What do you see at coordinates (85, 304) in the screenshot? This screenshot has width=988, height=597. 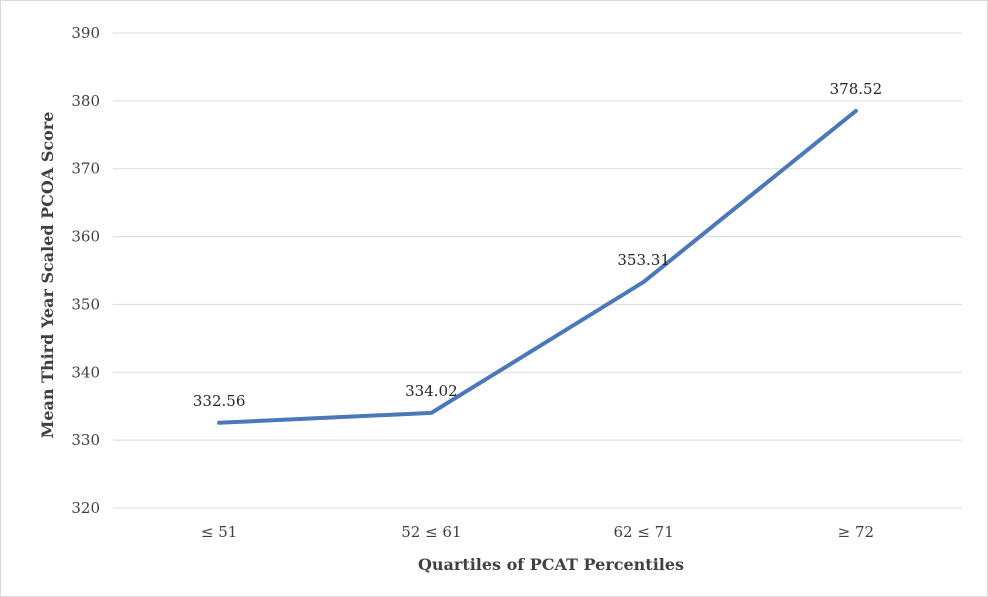 I see `y-tick-label-350: 350` at bounding box center [85, 304].